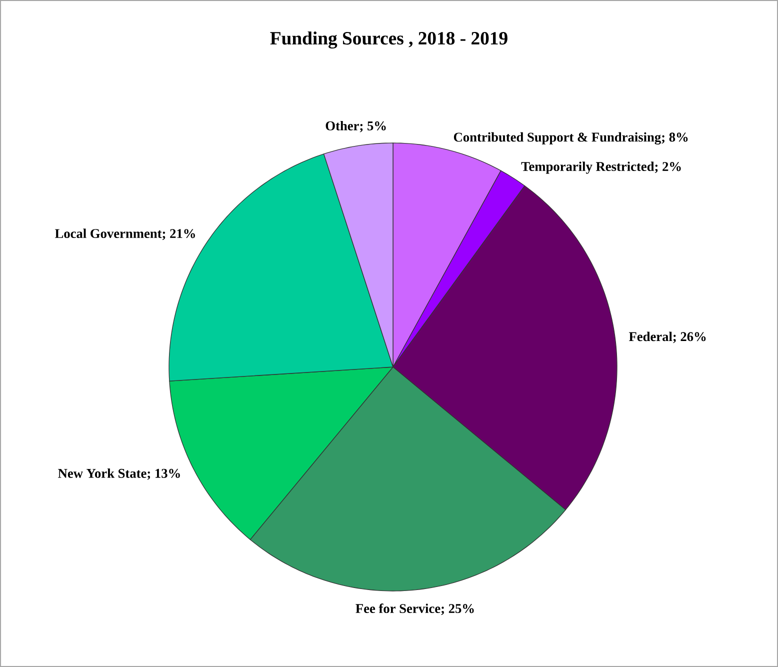 Image resolution: width=778 pixels, height=667 pixels. What do you see at coordinates (571, 138) in the screenshot?
I see `slice-label: Contributed Support & Fundraising; 8%` at bounding box center [571, 138].